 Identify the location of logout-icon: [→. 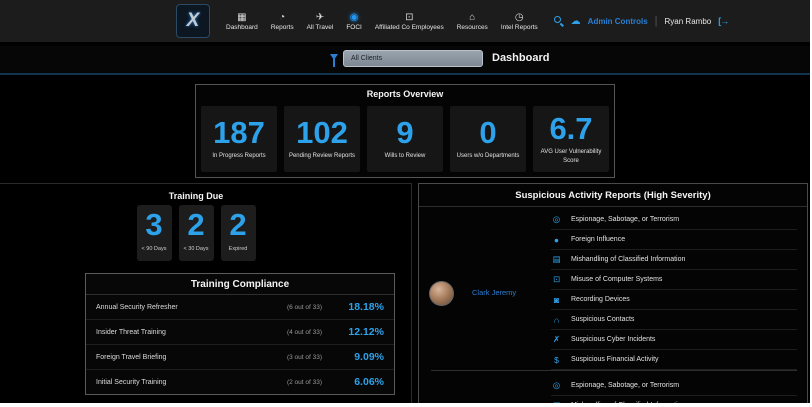
(723, 21).